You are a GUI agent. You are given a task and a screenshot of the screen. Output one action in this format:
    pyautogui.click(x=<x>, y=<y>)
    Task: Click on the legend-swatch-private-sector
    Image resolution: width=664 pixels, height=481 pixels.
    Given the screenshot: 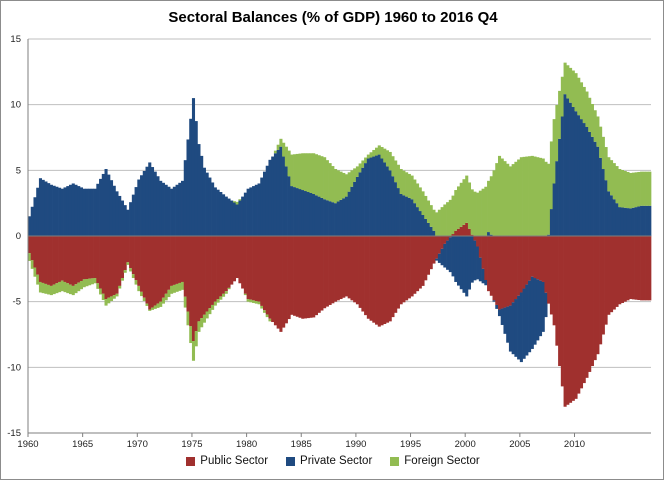 What is the action you would take?
    pyautogui.click(x=291, y=461)
    